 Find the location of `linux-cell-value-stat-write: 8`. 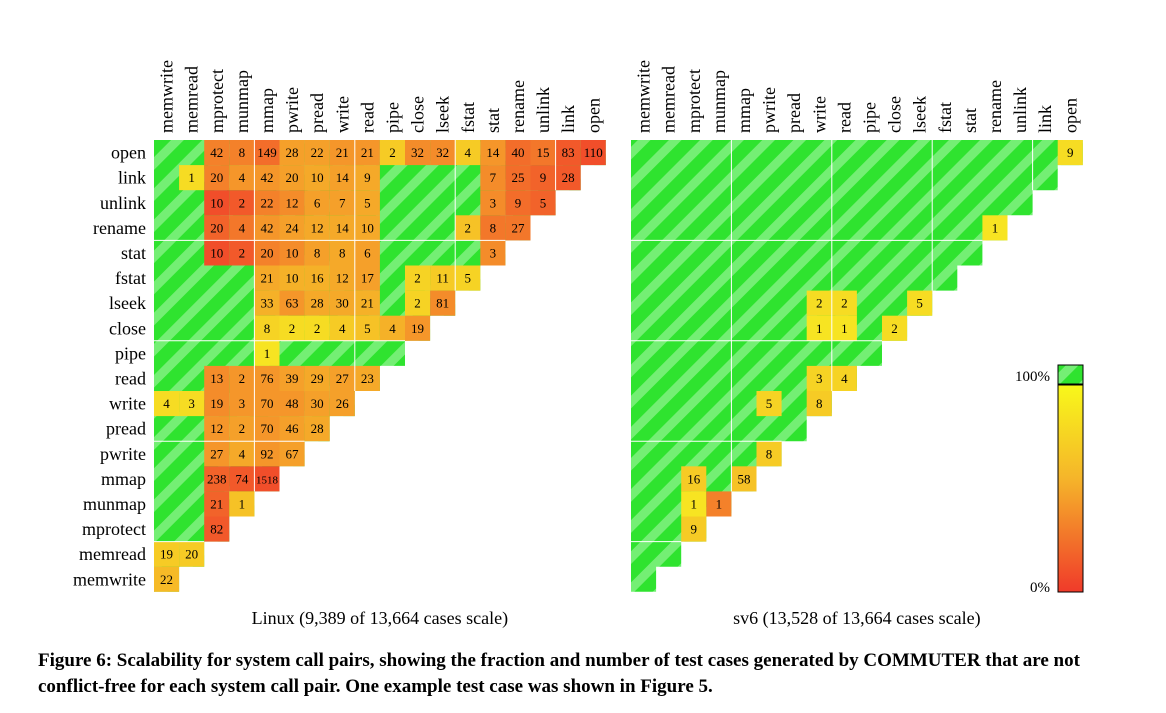

linux-cell-value-stat-write: 8 is located at coordinates (342, 252).